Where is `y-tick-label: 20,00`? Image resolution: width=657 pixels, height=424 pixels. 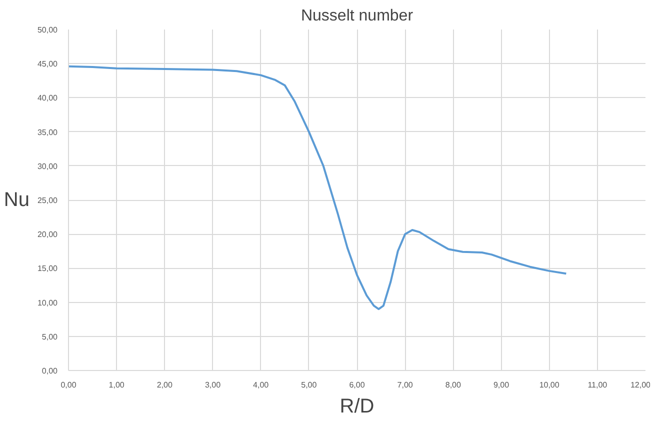
y-tick-label: 20,00 is located at coordinates (47, 235).